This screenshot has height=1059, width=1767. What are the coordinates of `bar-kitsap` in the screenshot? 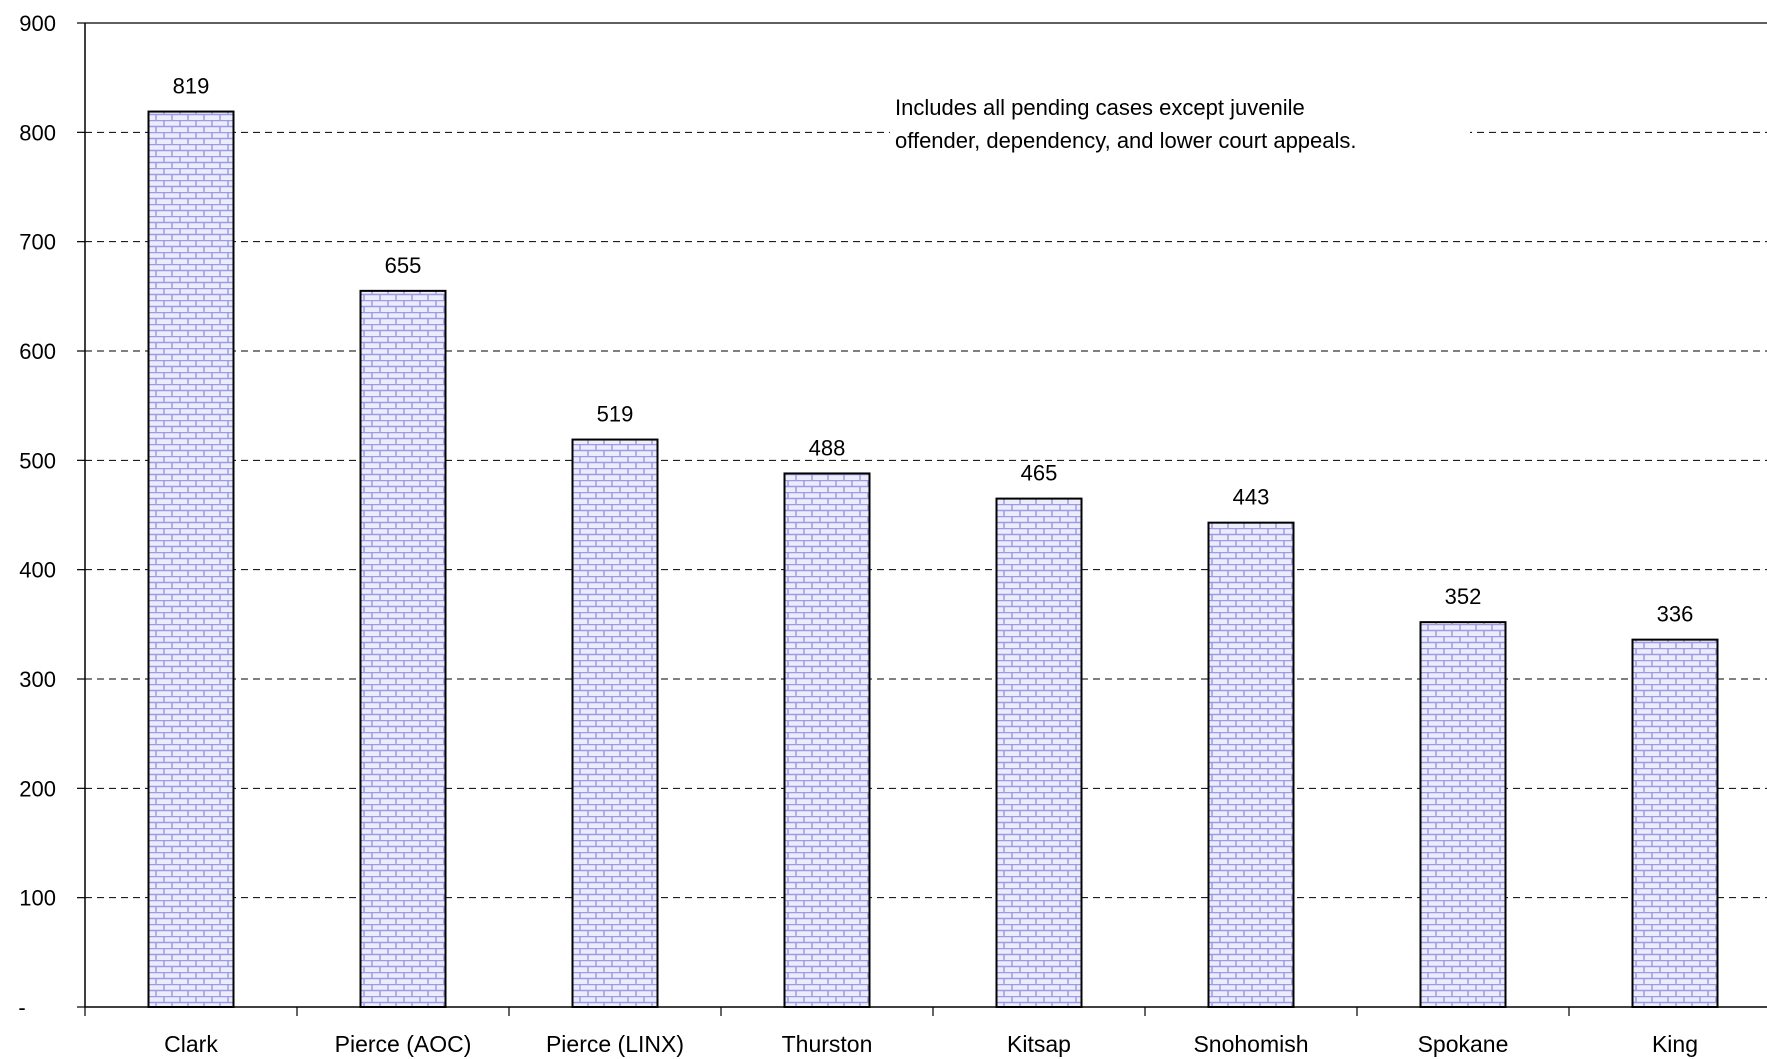 It's located at (1039, 752).